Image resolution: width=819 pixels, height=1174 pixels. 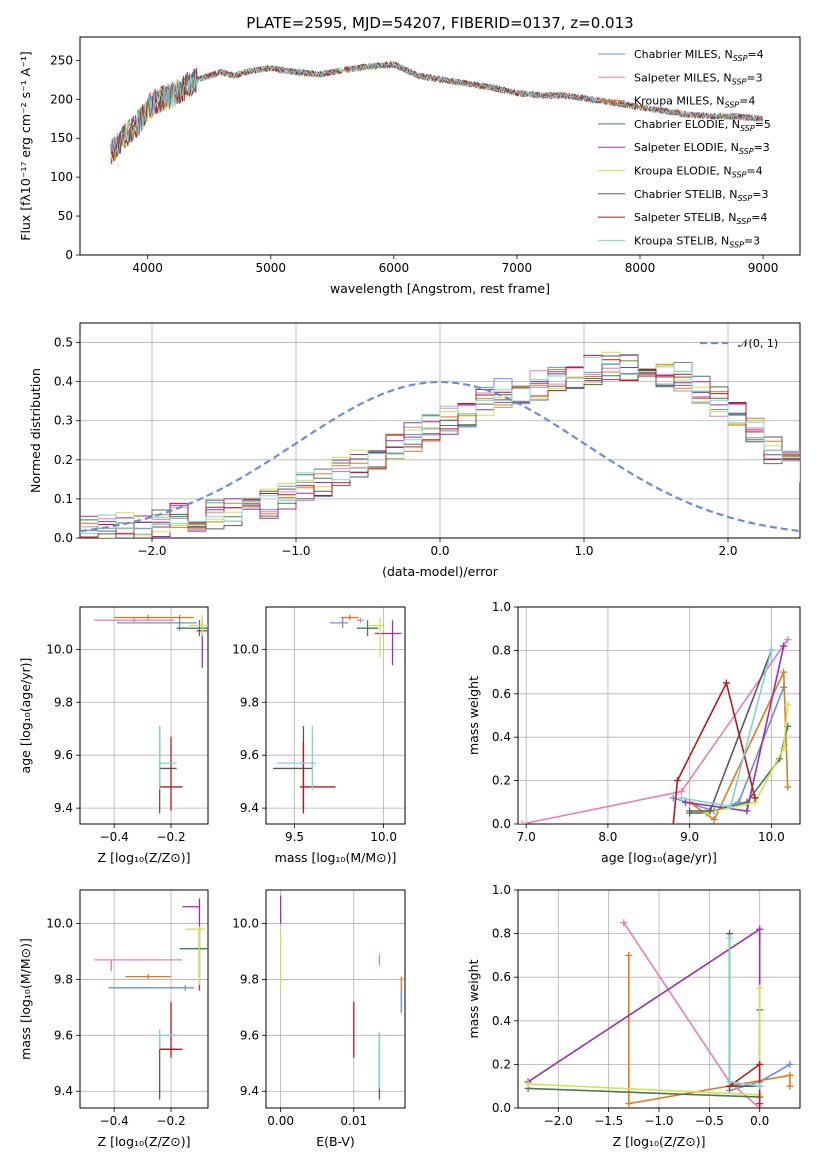 I want to click on legend-entry: Chabrier MILES, NSSP=4, so click(x=699, y=55).